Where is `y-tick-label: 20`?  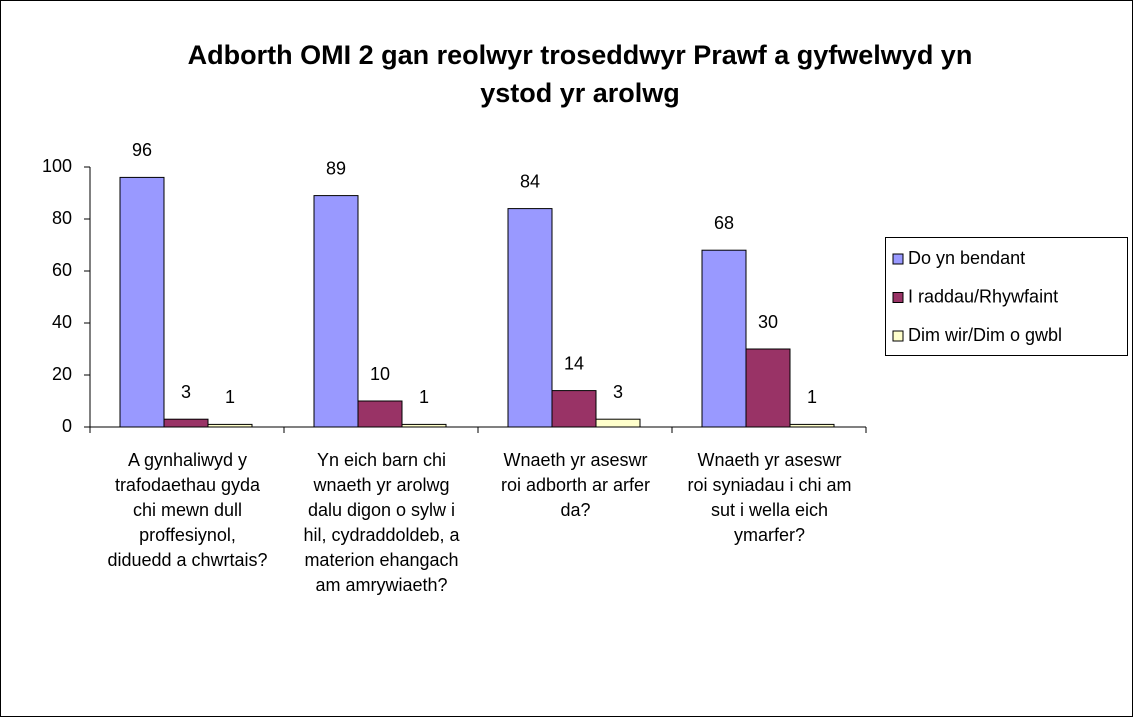 y-tick-label: 20 is located at coordinates (62, 374).